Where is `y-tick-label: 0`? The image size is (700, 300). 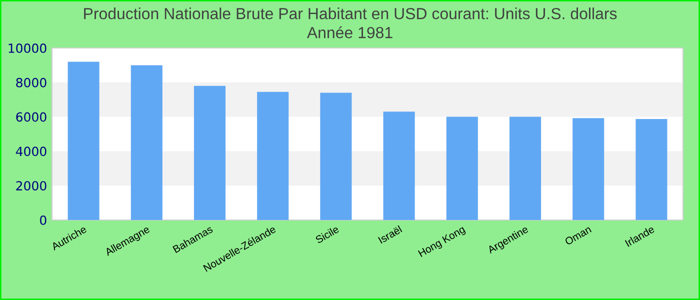
y-tick-label: 0 is located at coordinates (43, 220).